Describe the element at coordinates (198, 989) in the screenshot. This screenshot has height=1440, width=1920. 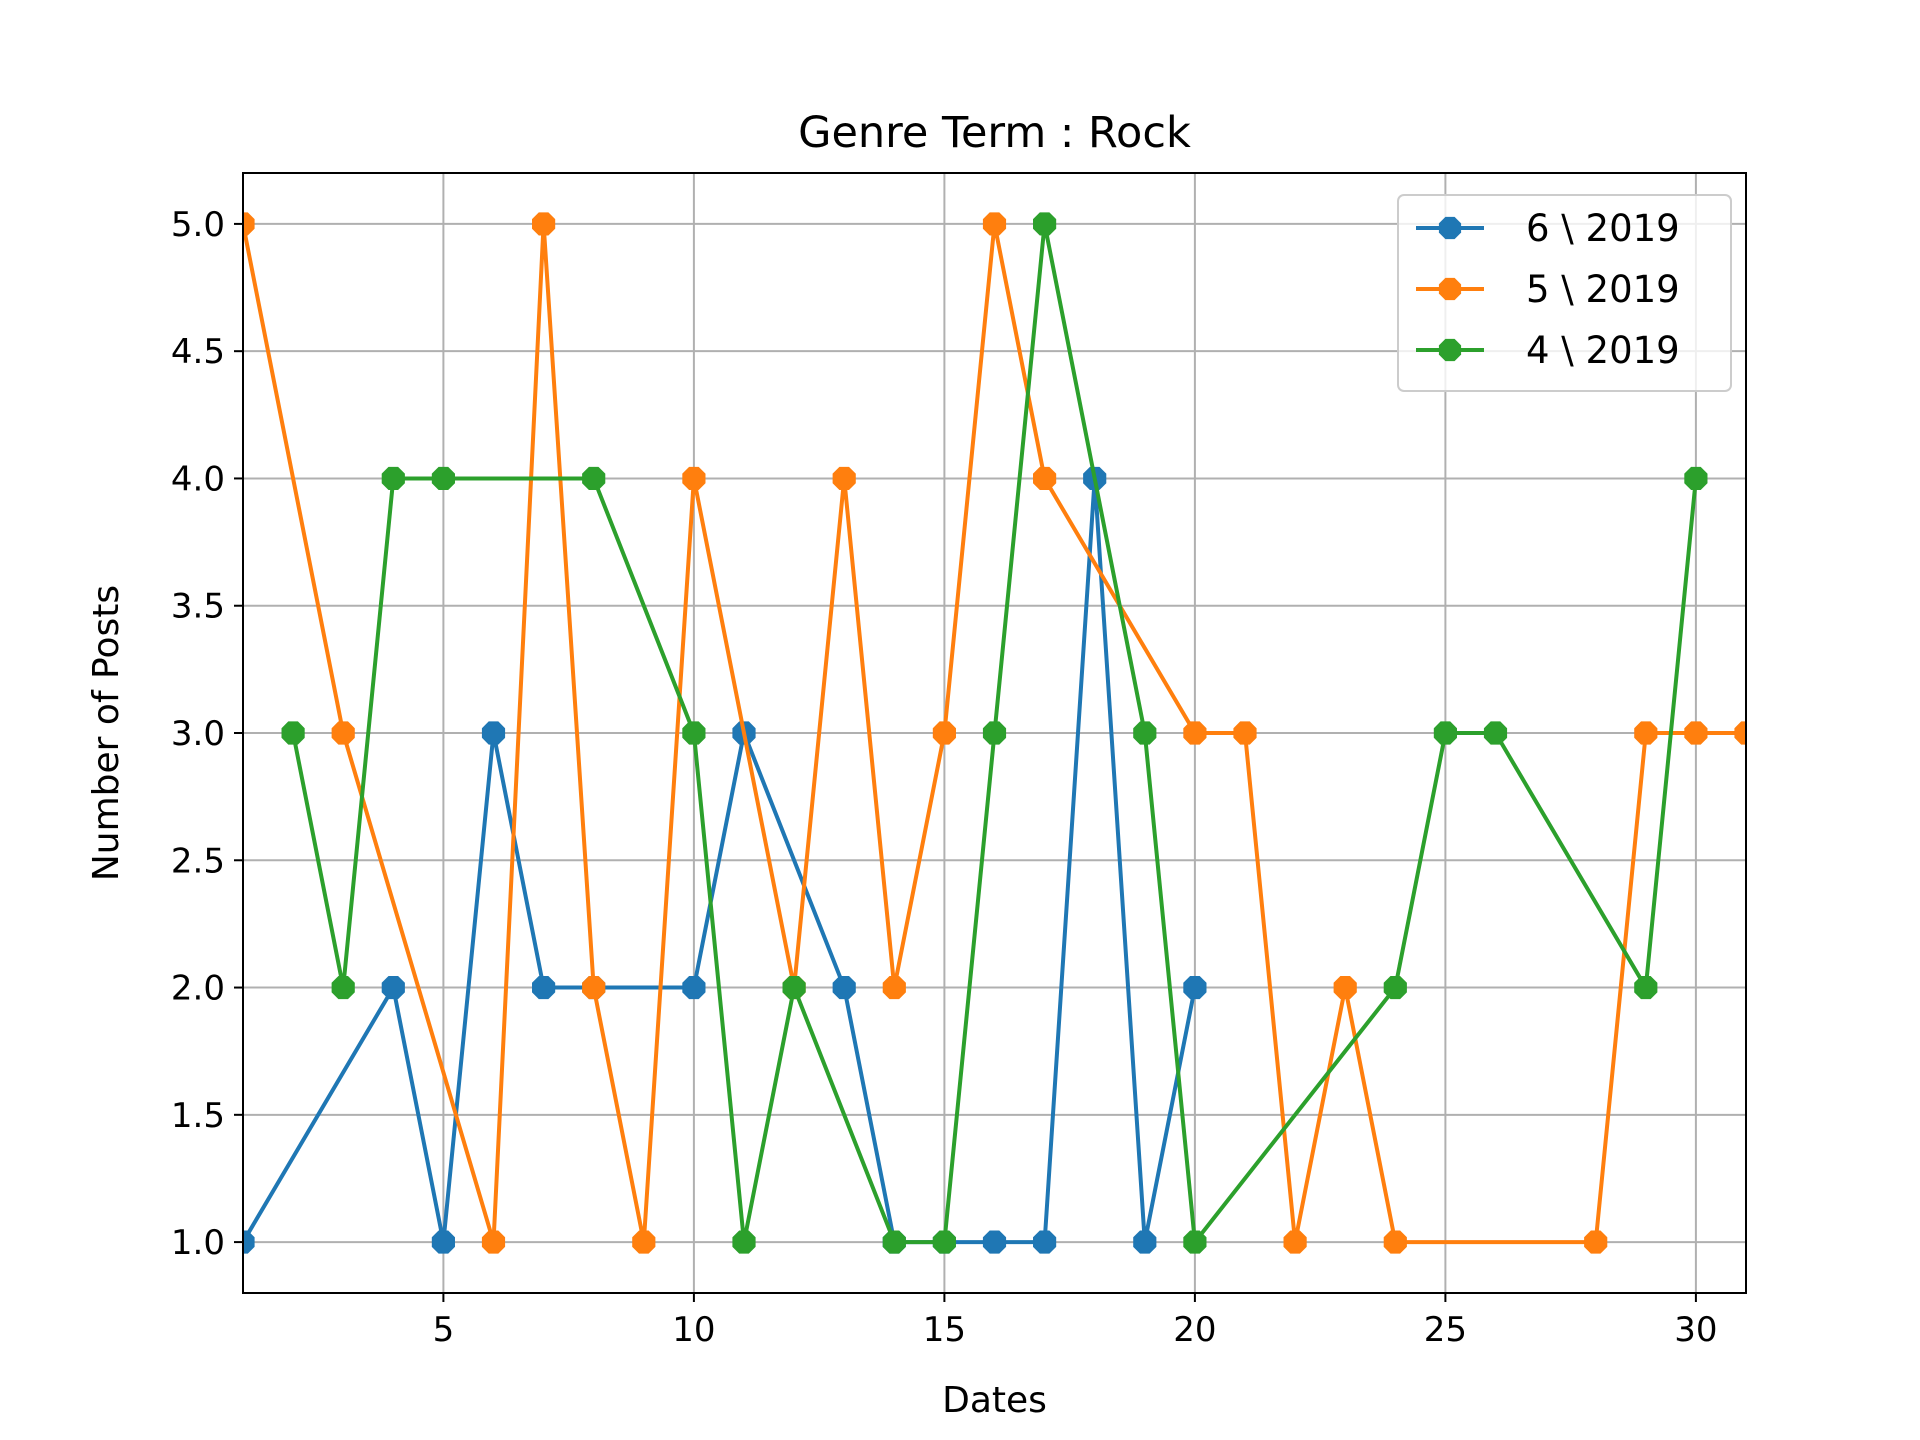
I see `y-tick-label: 2.0` at that location.